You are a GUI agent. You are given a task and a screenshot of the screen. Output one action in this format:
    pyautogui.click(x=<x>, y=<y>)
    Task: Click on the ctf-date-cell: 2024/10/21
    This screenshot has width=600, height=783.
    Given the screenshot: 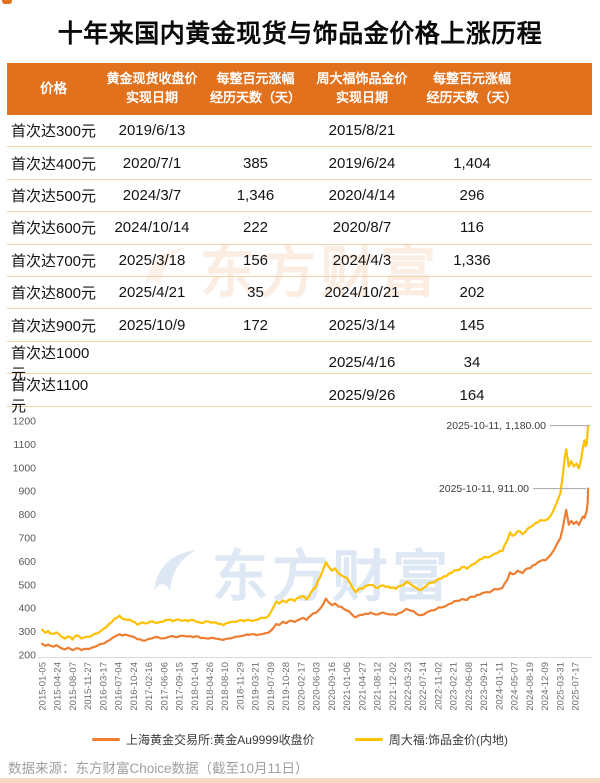 What is the action you would take?
    pyautogui.click(x=362, y=293)
    